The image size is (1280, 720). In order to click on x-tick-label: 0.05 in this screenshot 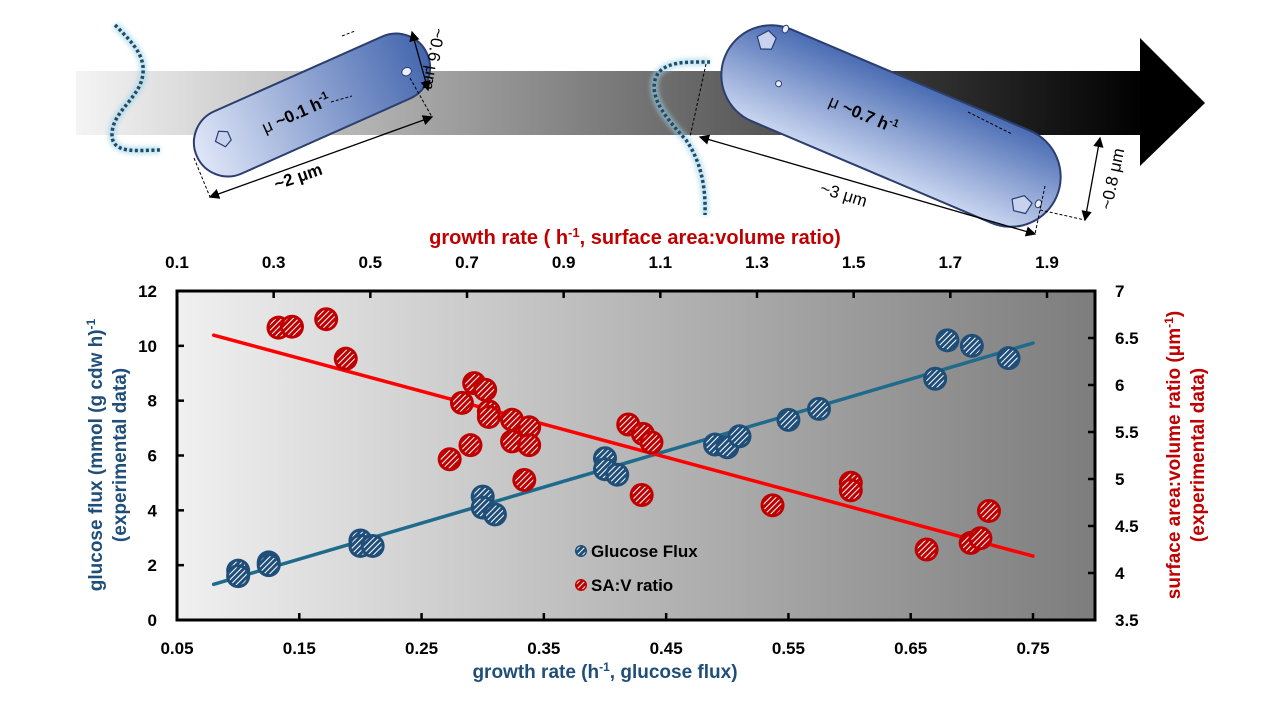, I will do `click(176, 648)`.